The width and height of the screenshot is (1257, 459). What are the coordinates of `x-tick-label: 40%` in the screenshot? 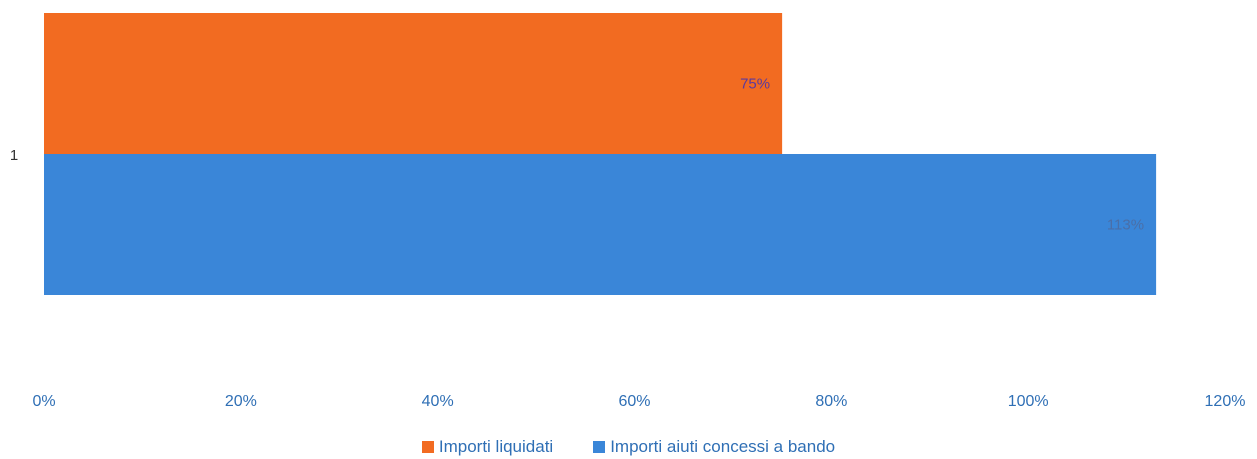 It's located at (438, 401).